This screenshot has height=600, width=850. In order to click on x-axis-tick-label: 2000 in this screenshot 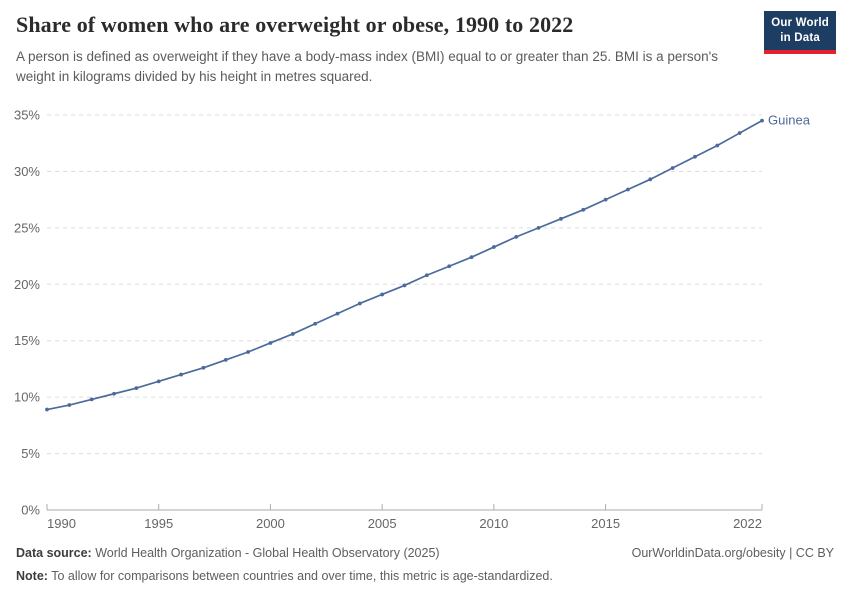, I will do `click(270, 523)`.